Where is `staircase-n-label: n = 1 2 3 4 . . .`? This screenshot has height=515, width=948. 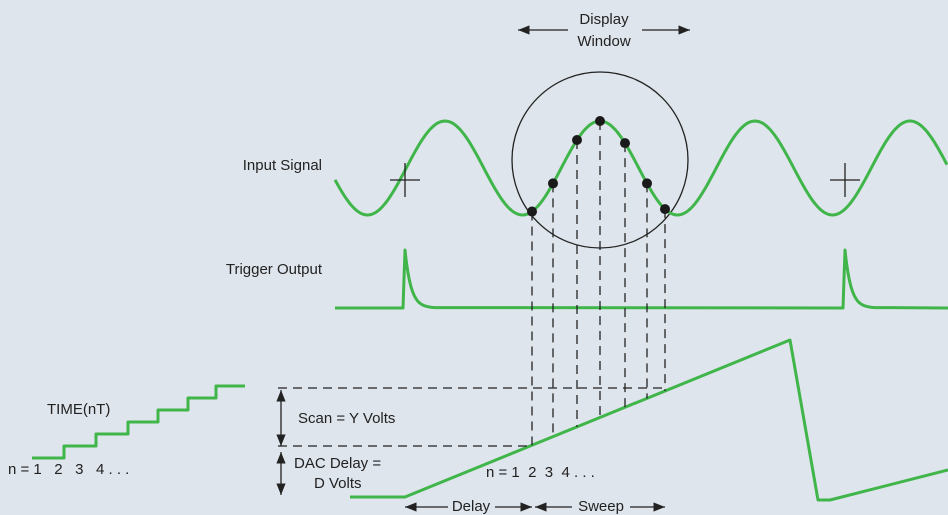 staircase-n-label: n = 1 2 3 4 . . . is located at coordinates (68, 469).